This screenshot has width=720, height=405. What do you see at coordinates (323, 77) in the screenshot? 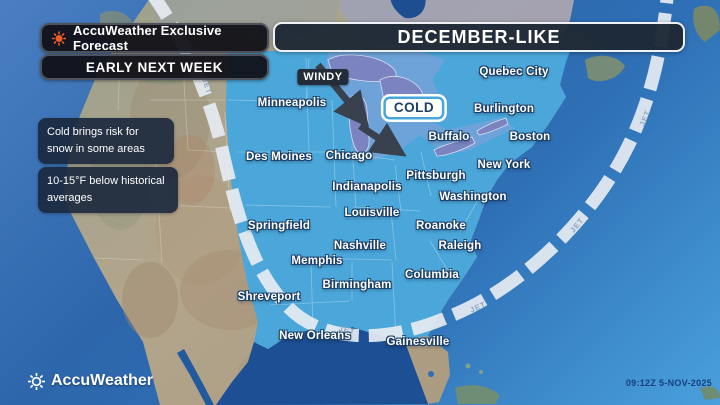
I see `windy-annotation: WINDY` at bounding box center [323, 77].